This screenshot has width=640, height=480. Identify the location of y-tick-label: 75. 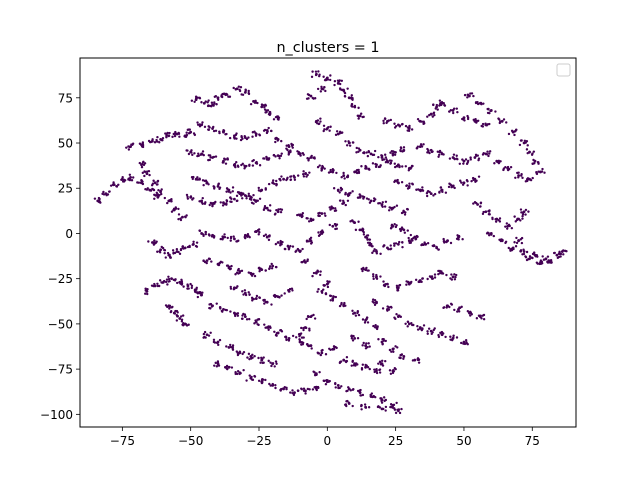
(65, 98).